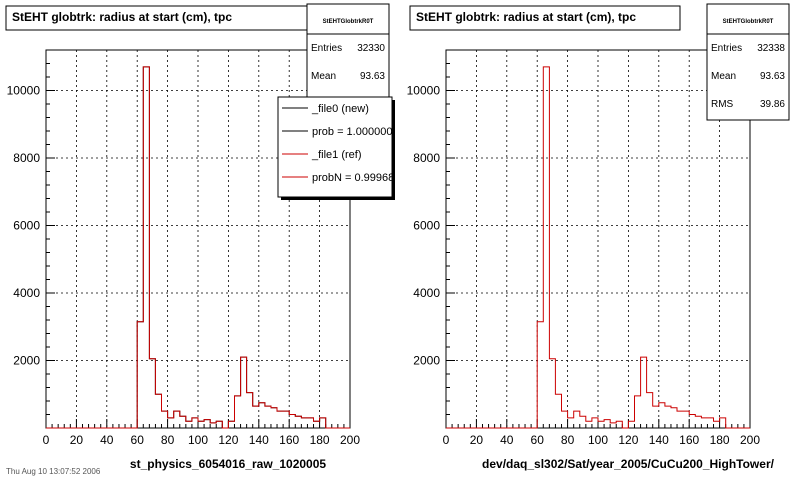 Image resolution: width=800 pixels, height=480 pixels. What do you see at coordinates (371, 48) in the screenshot?
I see `stats-value: 32330` at bounding box center [371, 48].